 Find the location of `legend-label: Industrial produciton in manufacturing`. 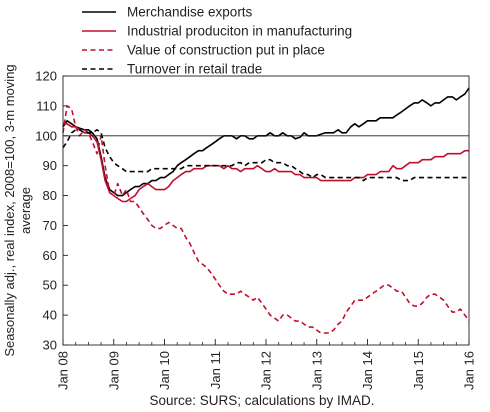

legend-label: Industrial produciton in manufacturing is located at coordinates (239, 31).